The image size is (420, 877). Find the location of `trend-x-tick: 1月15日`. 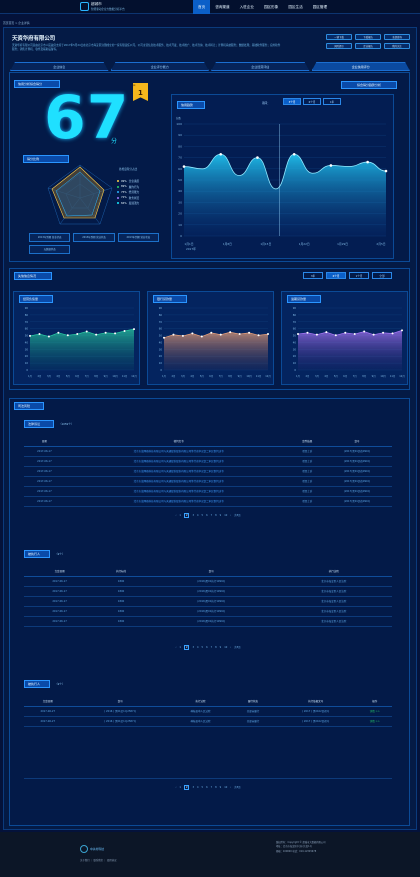

trend-x-tick: 1月15日 is located at coordinates (265, 244).